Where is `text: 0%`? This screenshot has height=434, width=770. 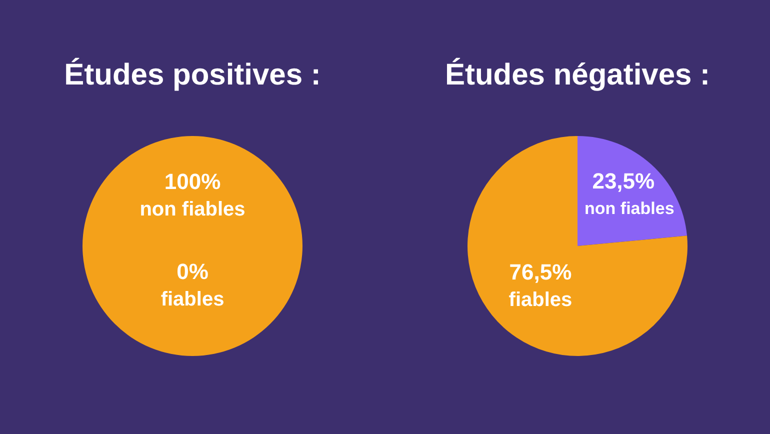
text: 0% is located at coordinates (192, 271).